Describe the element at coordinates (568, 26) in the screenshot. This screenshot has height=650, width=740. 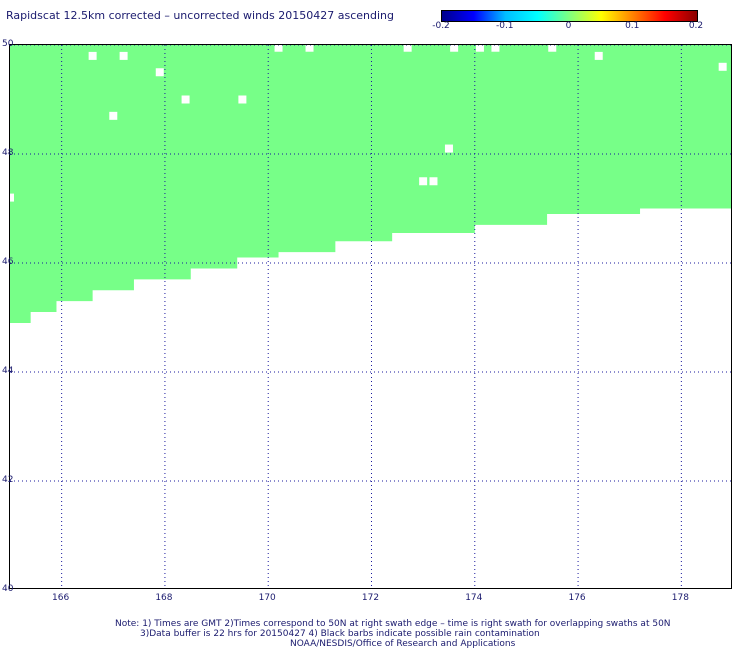
I see `colorbar-tick-label: 0` at that location.